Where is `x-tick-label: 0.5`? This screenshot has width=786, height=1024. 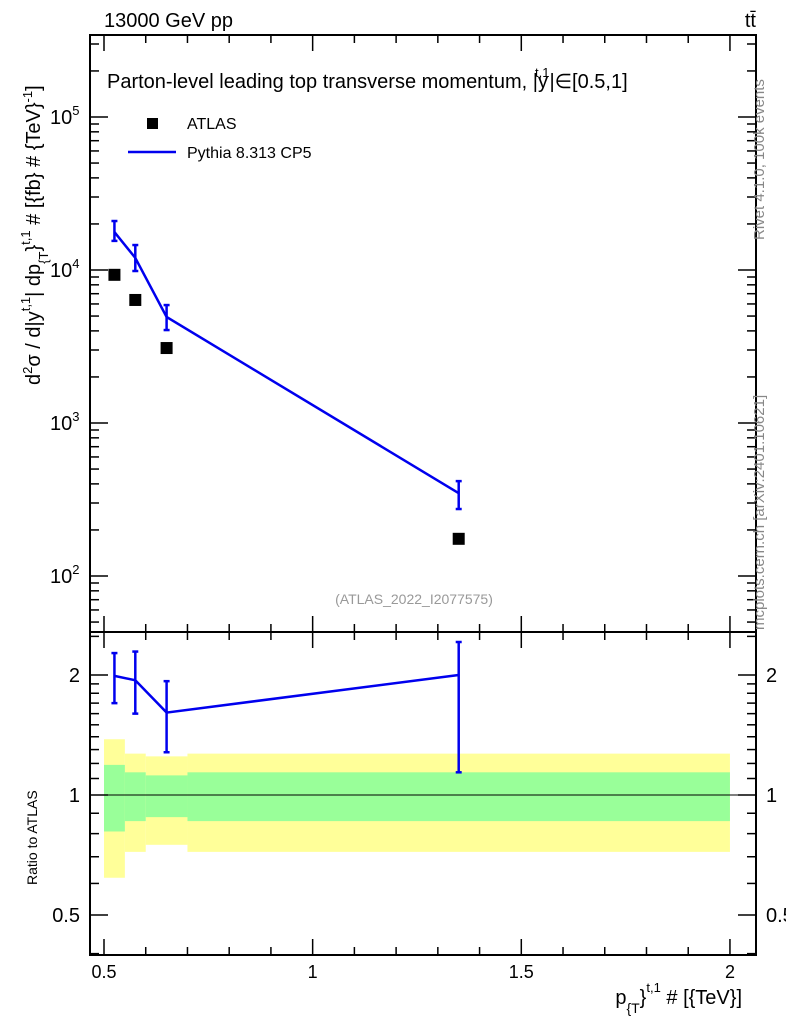
x-tick-label: 0.5 is located at coordinates (103, 972).